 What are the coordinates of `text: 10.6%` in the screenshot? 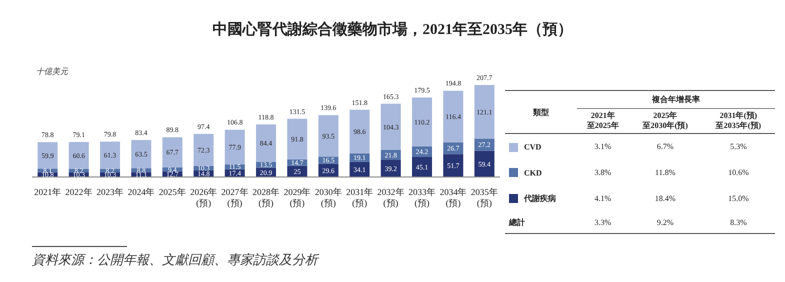 It's located at (738, 173).